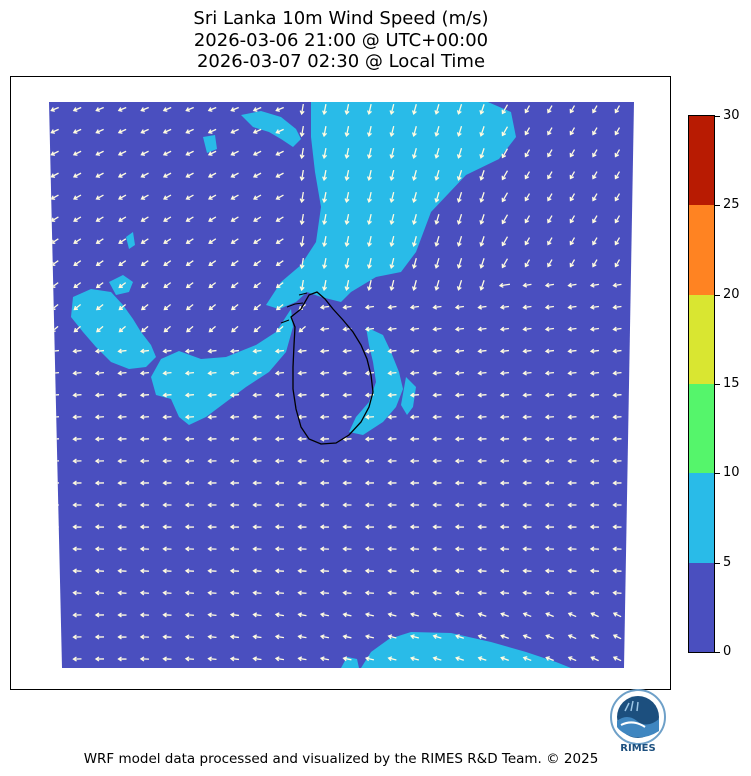  What do you see at coordinates (731, 383) in the screenshot?
I see `colorbar-tick-label: 15` at bounding box center [731, 383].